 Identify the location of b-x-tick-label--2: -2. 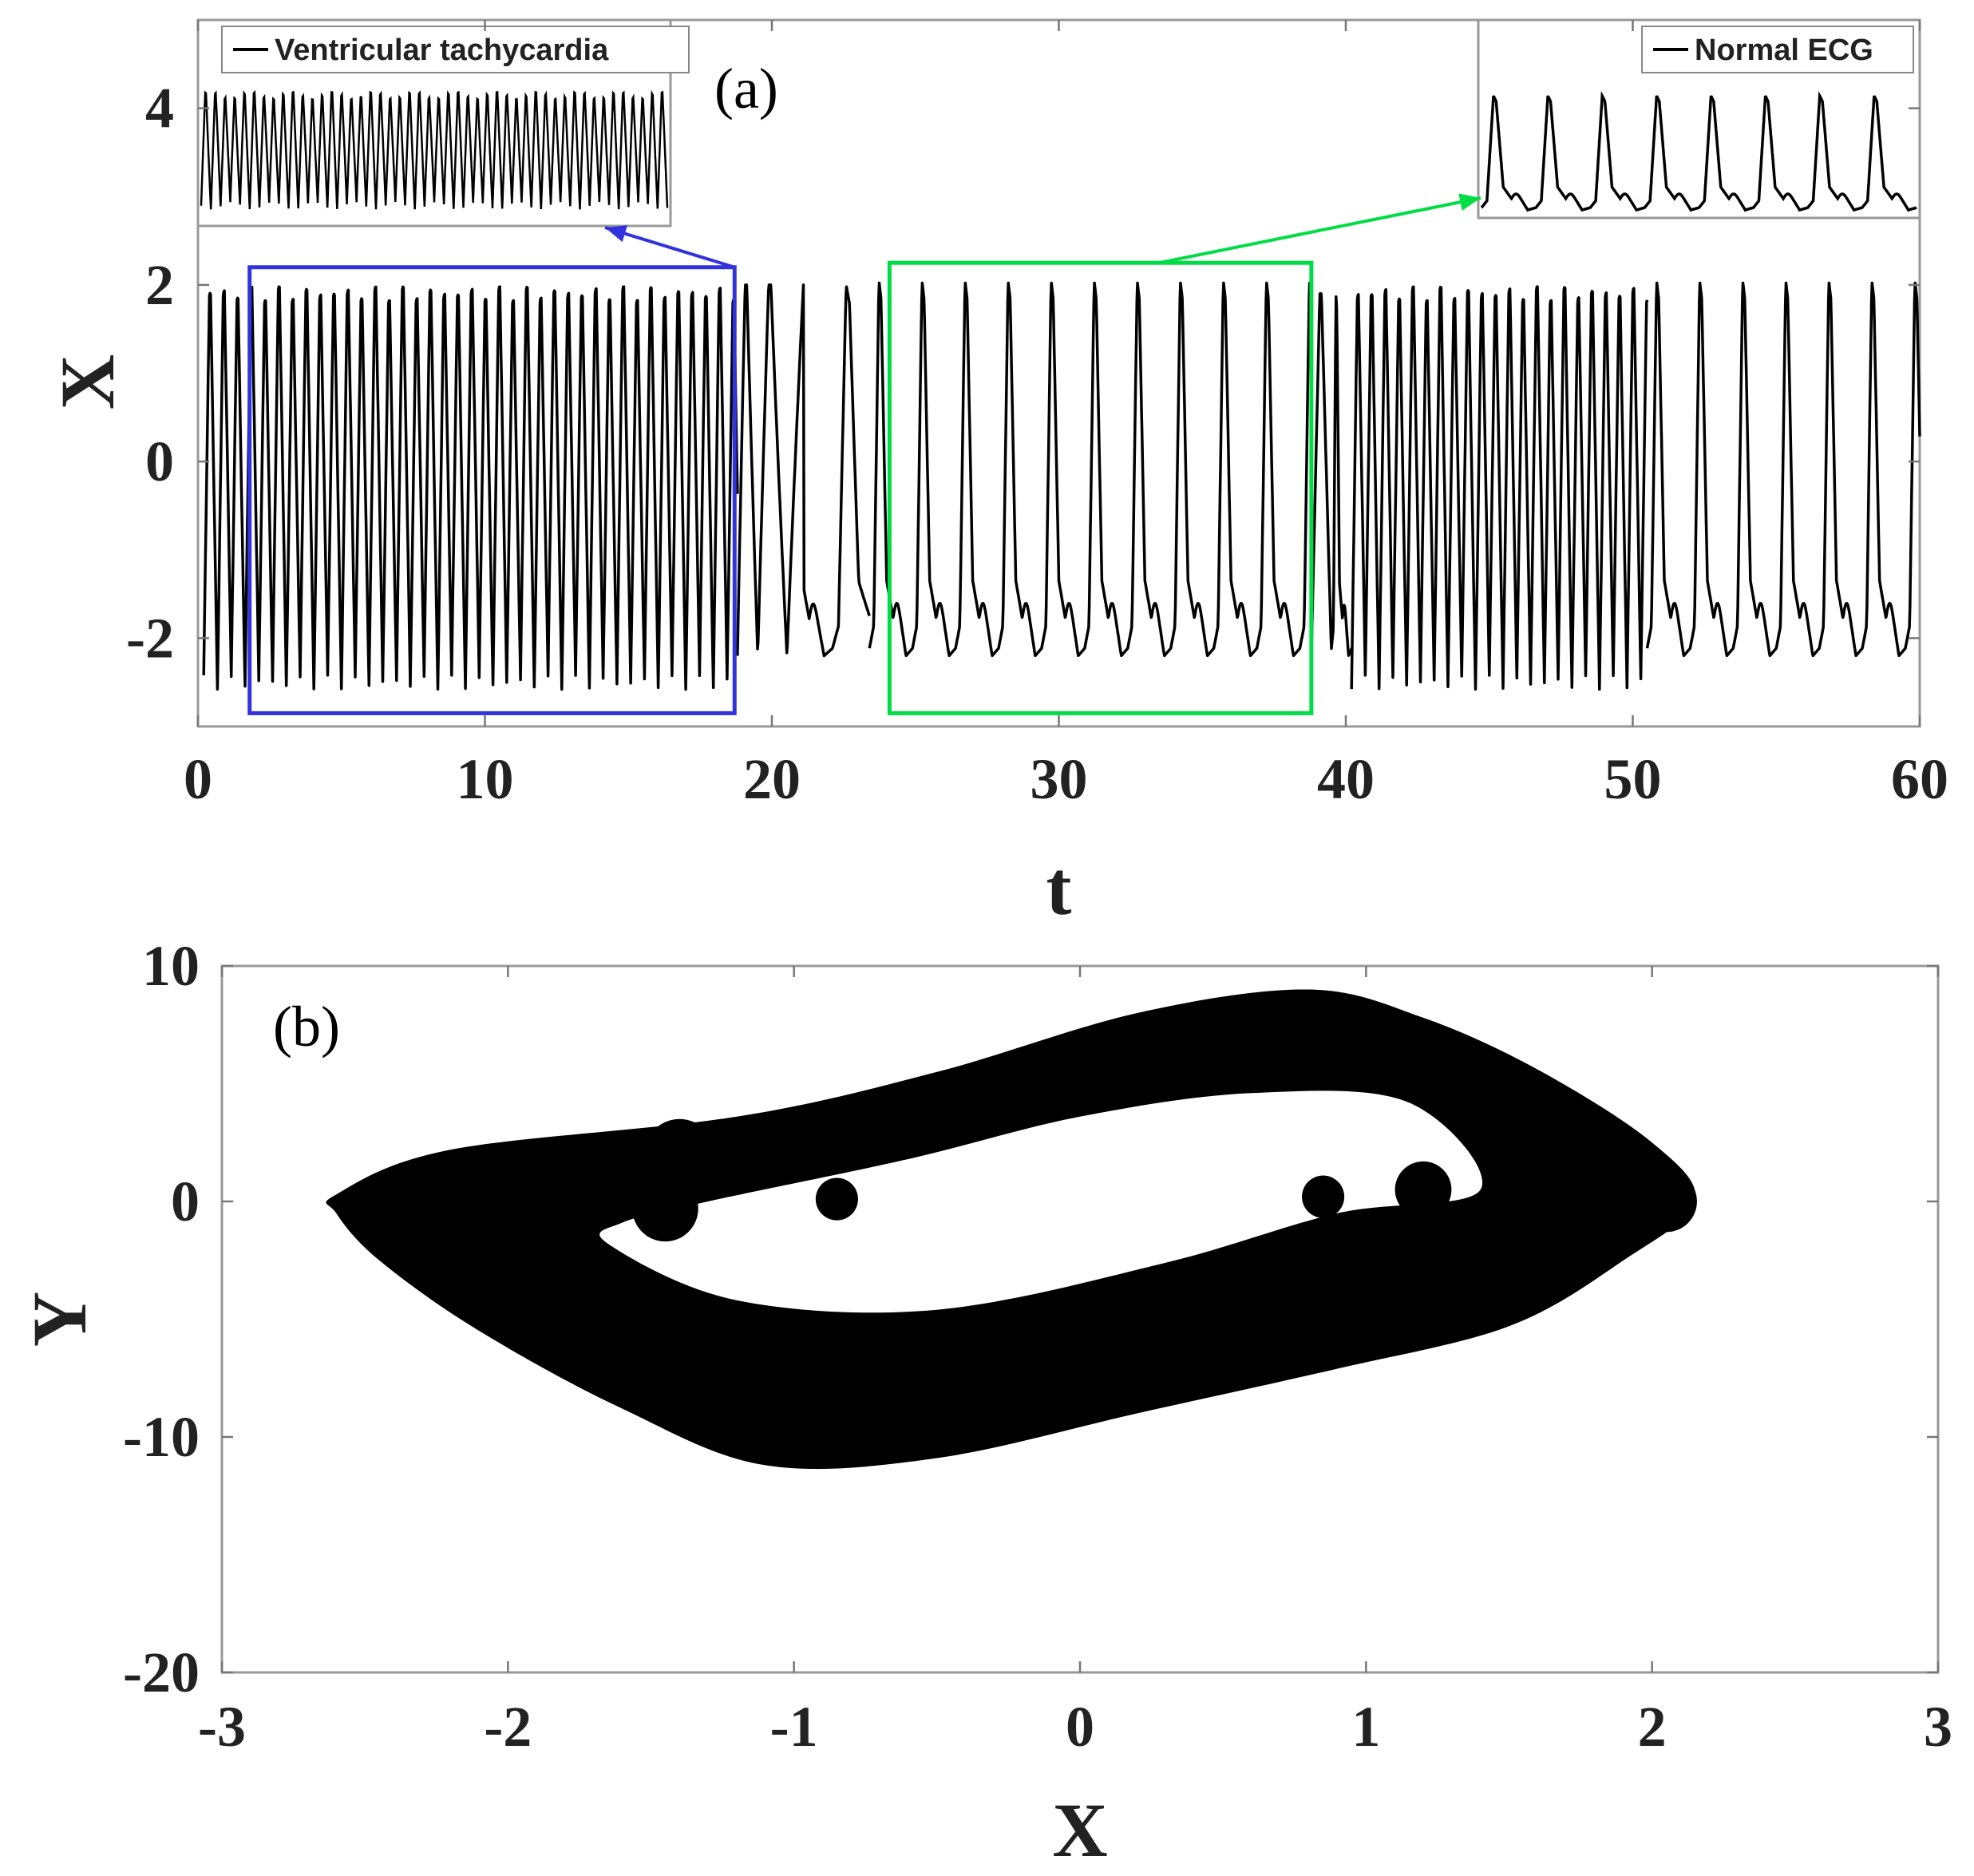
(508, 1727).